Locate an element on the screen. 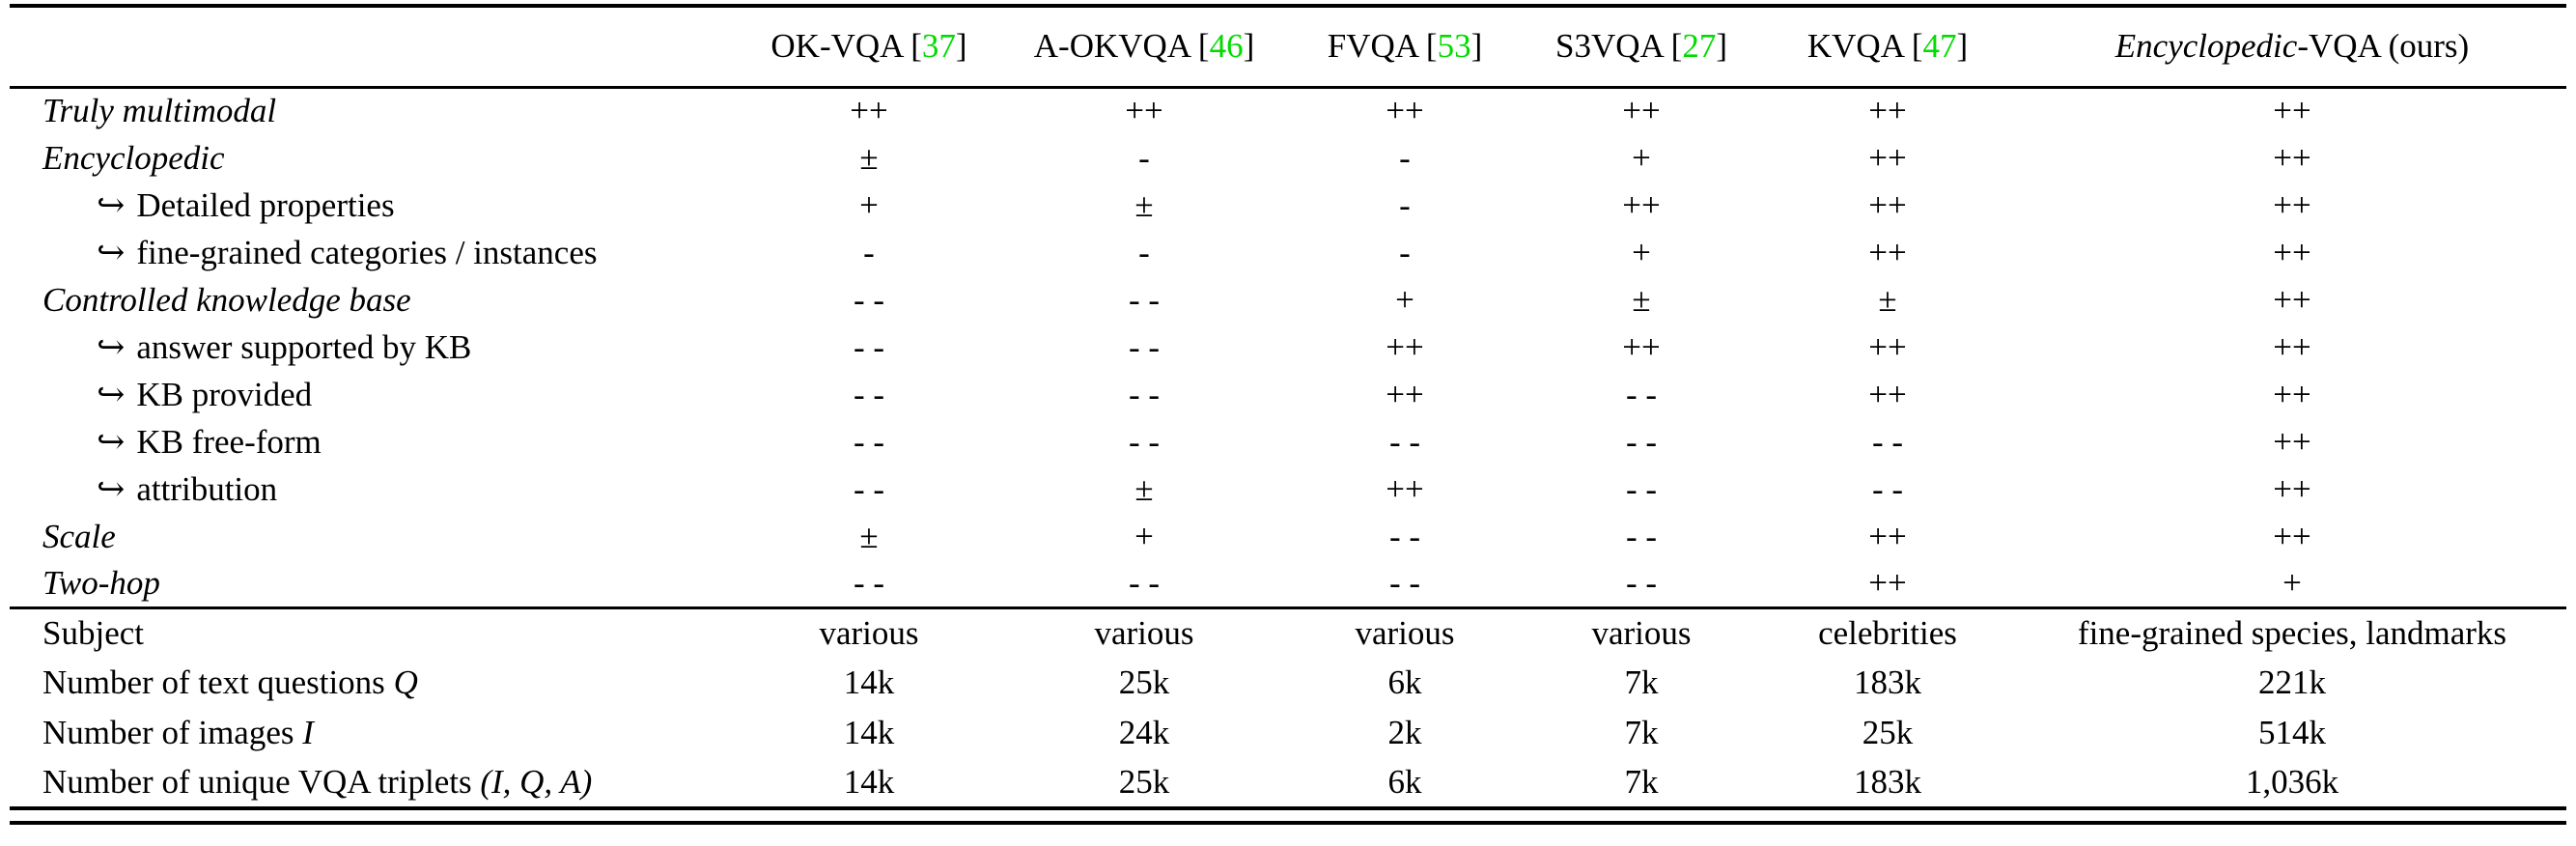  stat-row-label: Number of unique VQA triplets (I, Q, A) is located at coordinates (372, 783).